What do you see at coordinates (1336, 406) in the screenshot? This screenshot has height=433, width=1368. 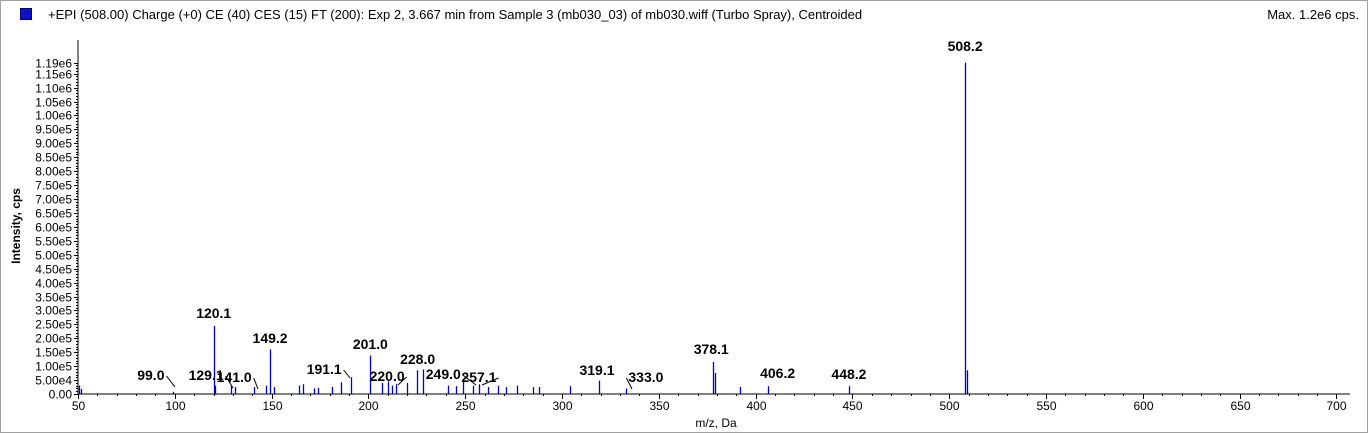 I see `x-tick-label: 700` at bounding box center [1336, 406].